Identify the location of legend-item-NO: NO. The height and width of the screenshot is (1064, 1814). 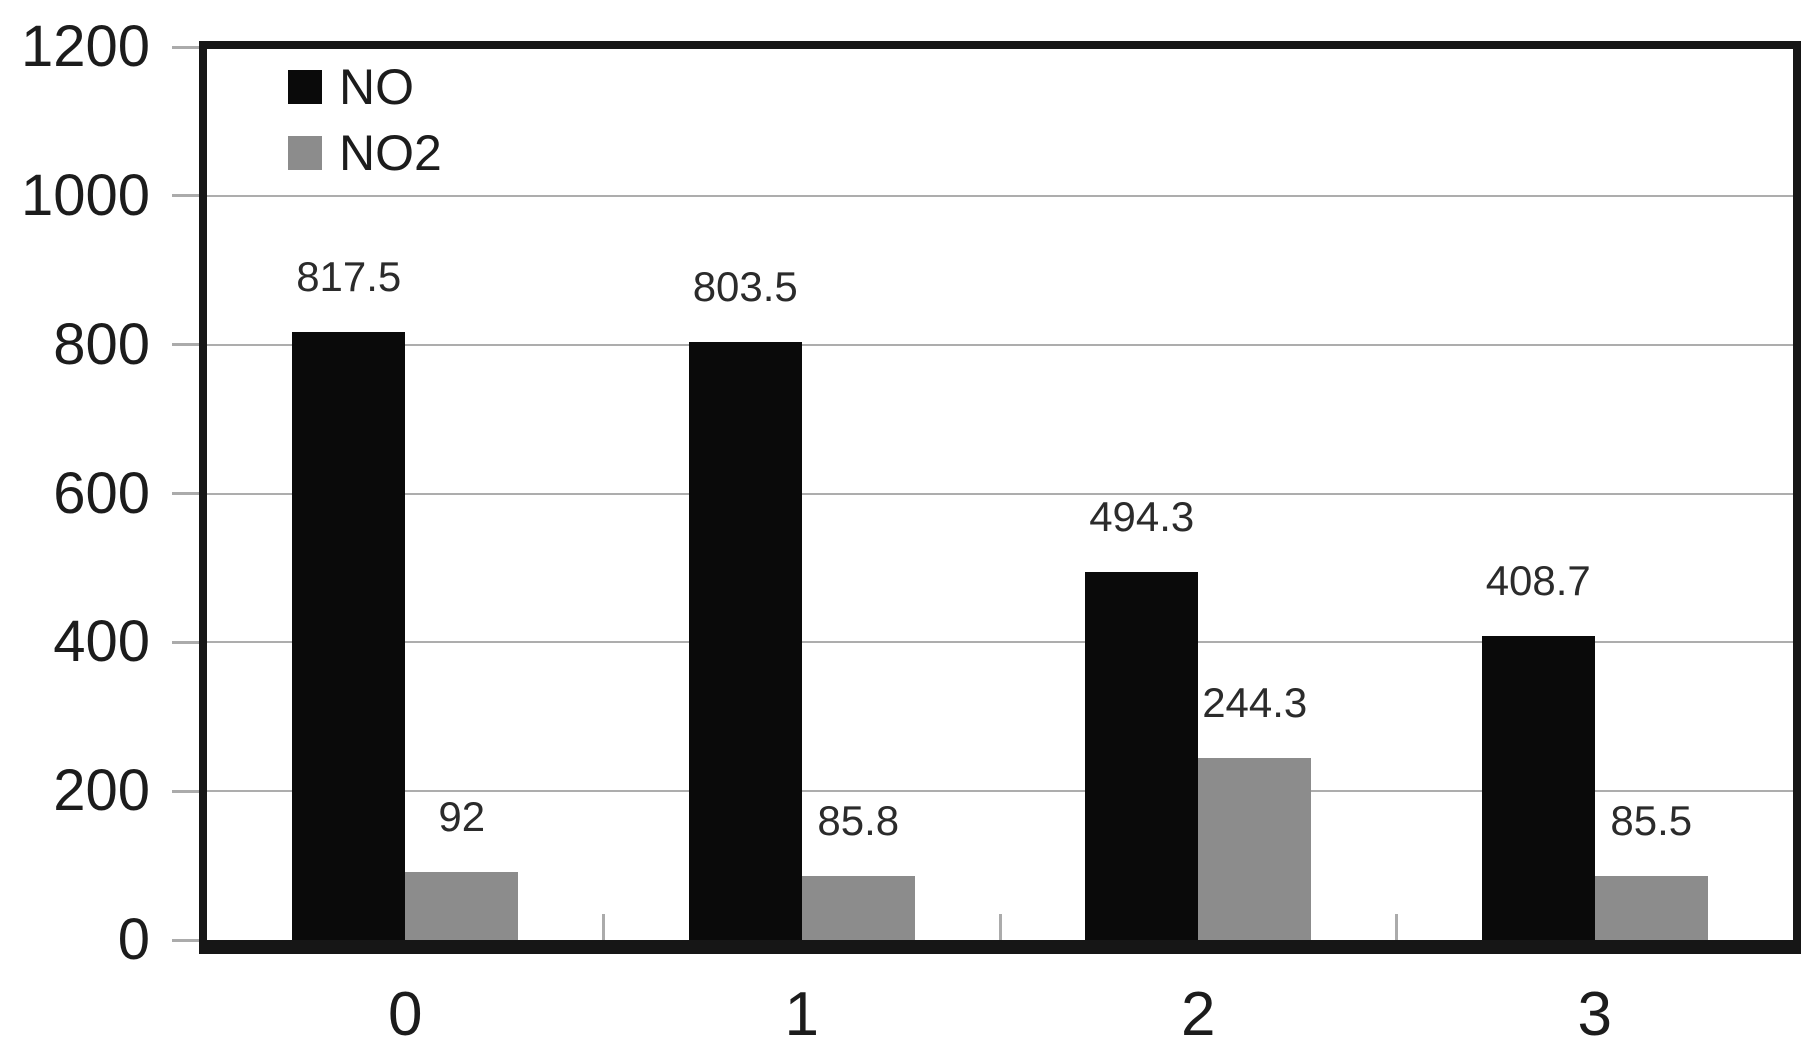
(365, 87).